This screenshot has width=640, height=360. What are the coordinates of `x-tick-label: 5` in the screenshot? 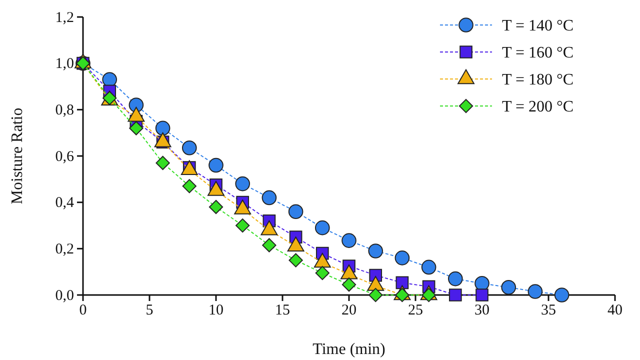 It's located at (150, 310).